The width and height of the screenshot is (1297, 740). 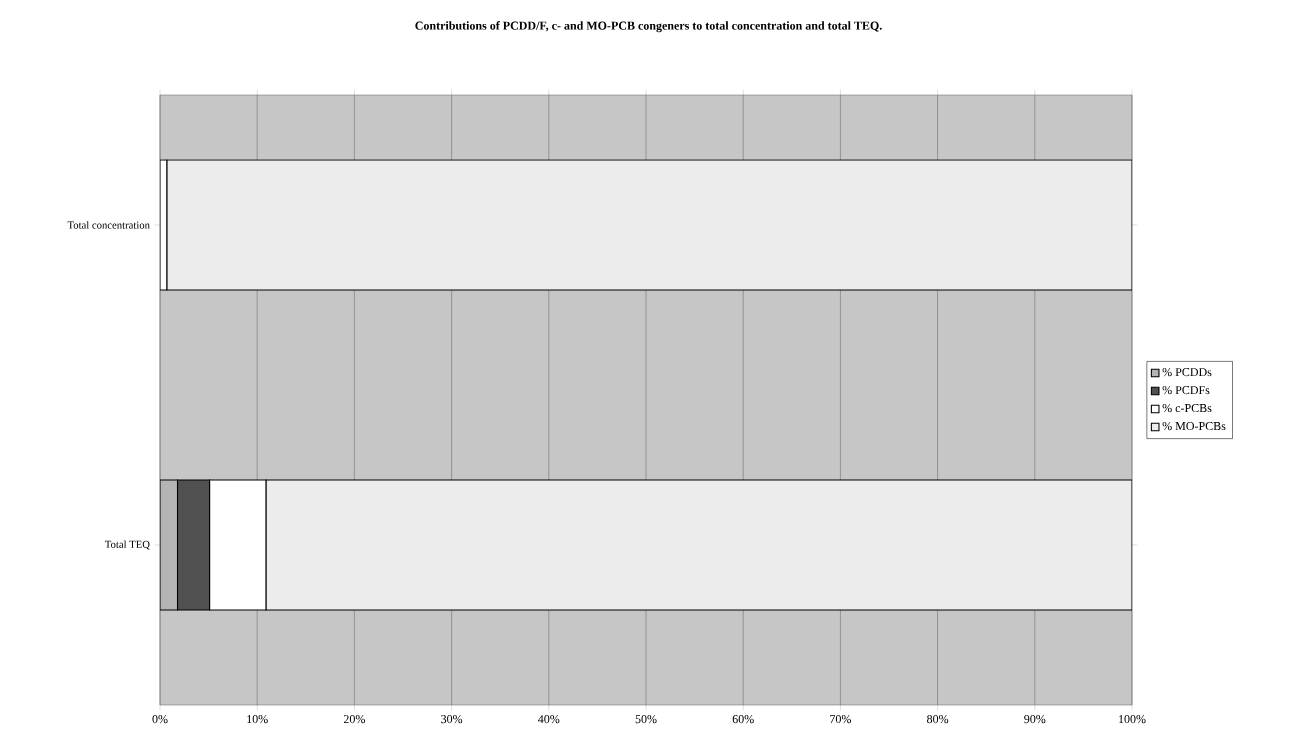 What do you see at coordinates (648, 27) in the screenshot?
I see `chart-title: Contributions of PCDD/F, c- and MO-PCB congeners to total concentration and total TEQ.` at bounding box center [648, 27].